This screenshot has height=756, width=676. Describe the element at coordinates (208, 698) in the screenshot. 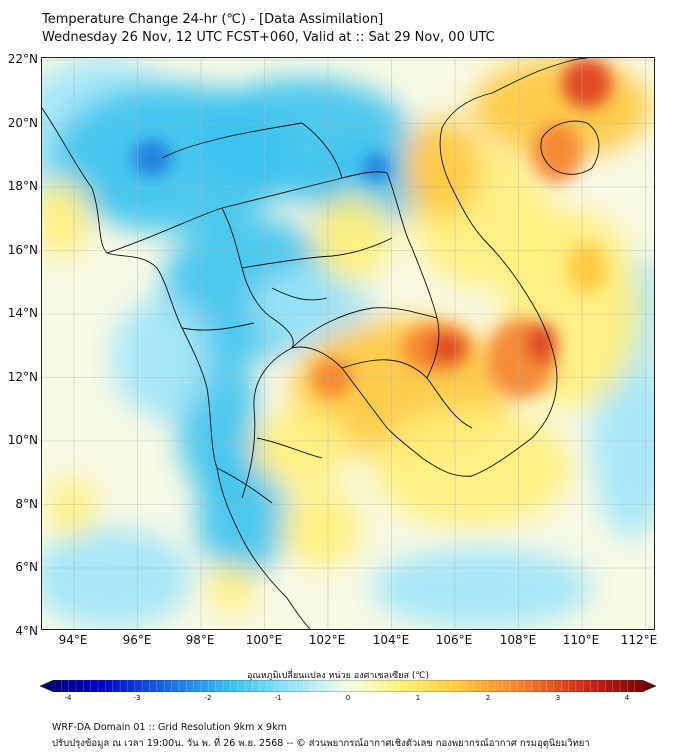

I see `colorbar-tick: -2` at that location.